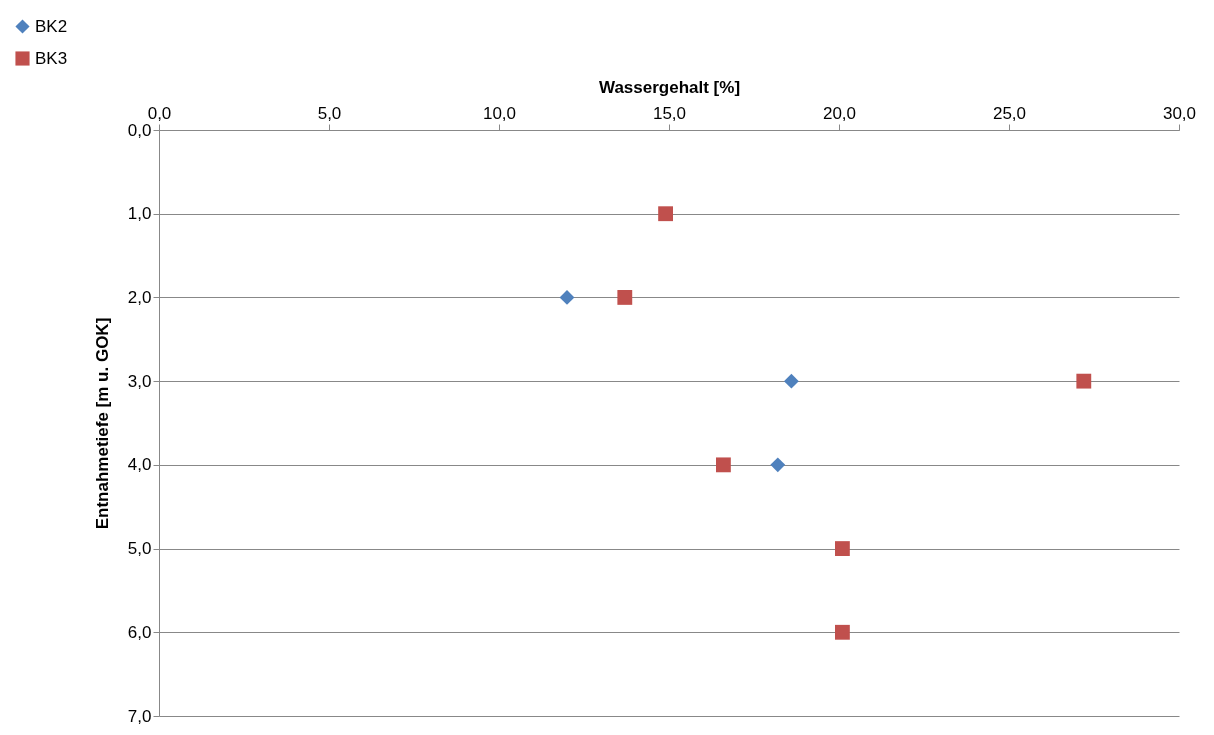  Describe the element at coordinates (499, 113) in the screenshot. I see `x-tick-label: 10,0` at that location.